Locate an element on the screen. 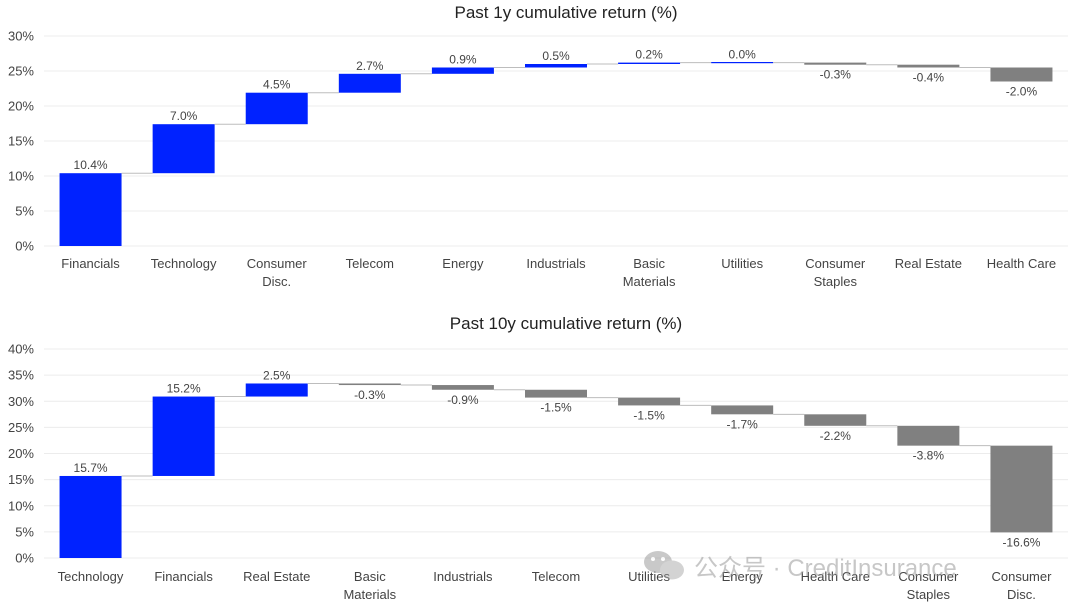  chart-1-y-tick-label: 25% is located at coordinates (21, 71).